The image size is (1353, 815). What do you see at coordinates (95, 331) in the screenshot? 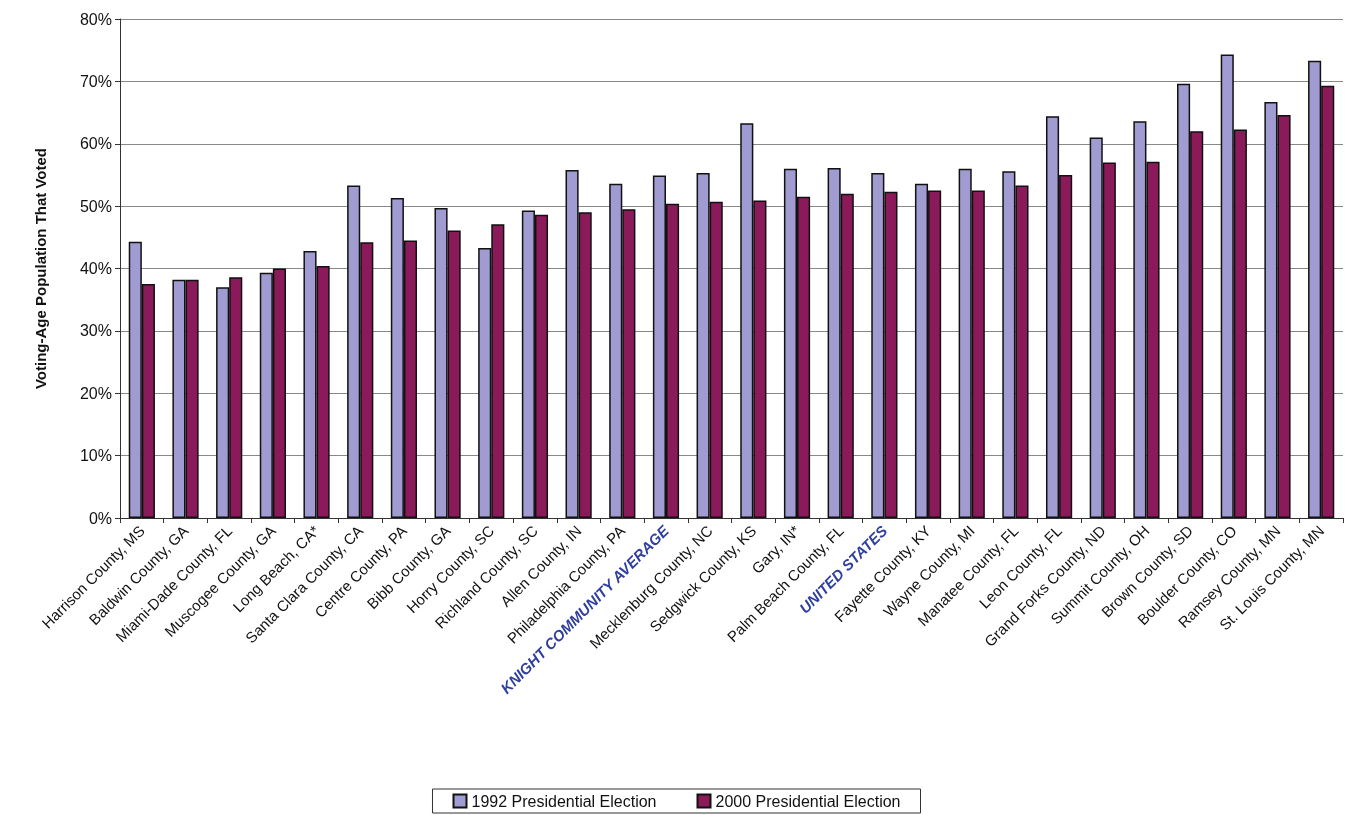
I see `y-tick-label: 30%` at bounding box center [95, 331].